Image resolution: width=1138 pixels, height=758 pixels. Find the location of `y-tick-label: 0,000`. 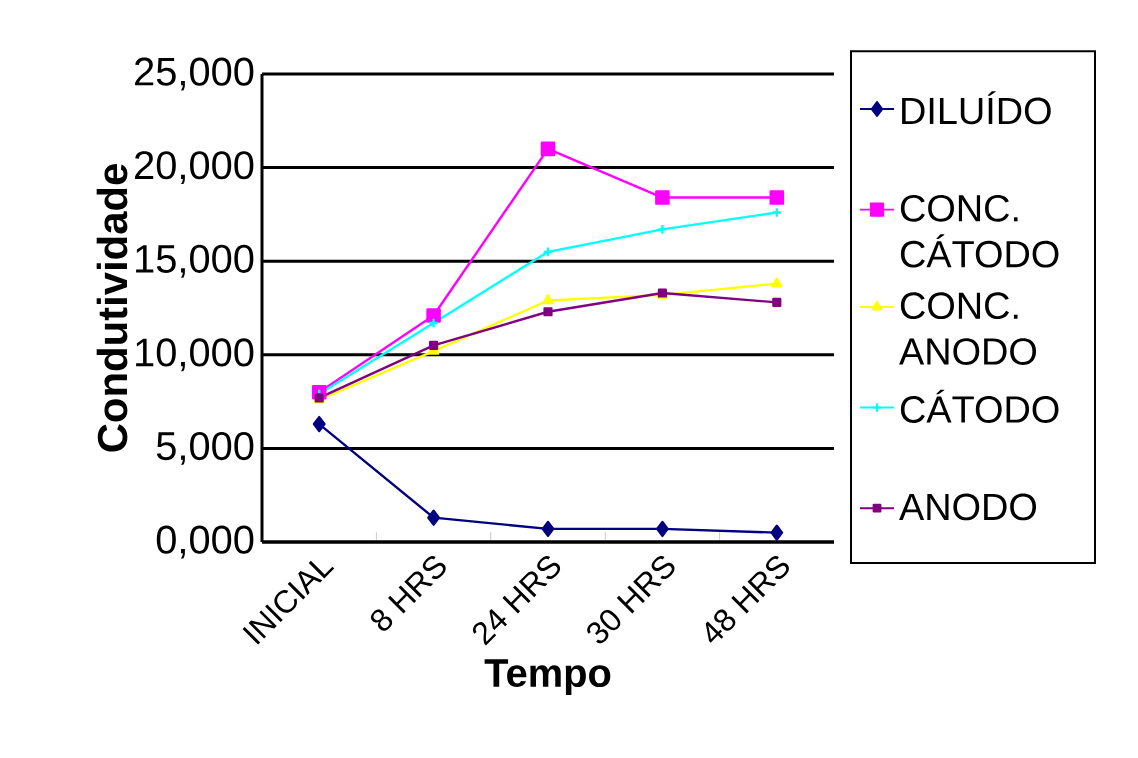

y-tick-label: 0,000 is located at coordinates (205, 542).